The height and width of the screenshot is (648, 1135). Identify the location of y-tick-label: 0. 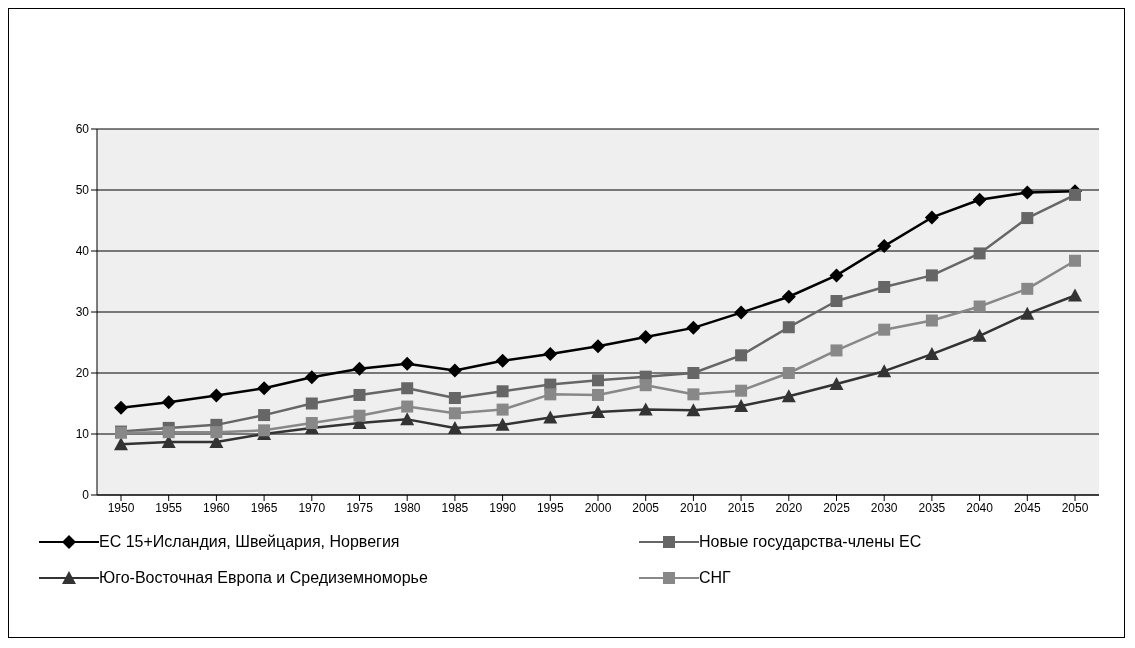
(86, 495).